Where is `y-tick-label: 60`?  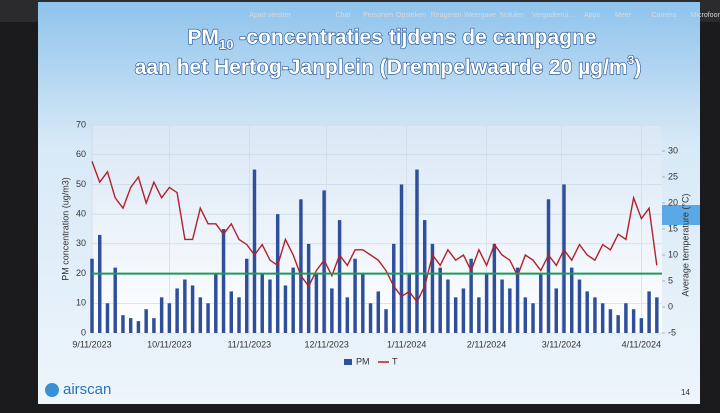
y-tick-label: 60 is located at coordinates (81, 154).